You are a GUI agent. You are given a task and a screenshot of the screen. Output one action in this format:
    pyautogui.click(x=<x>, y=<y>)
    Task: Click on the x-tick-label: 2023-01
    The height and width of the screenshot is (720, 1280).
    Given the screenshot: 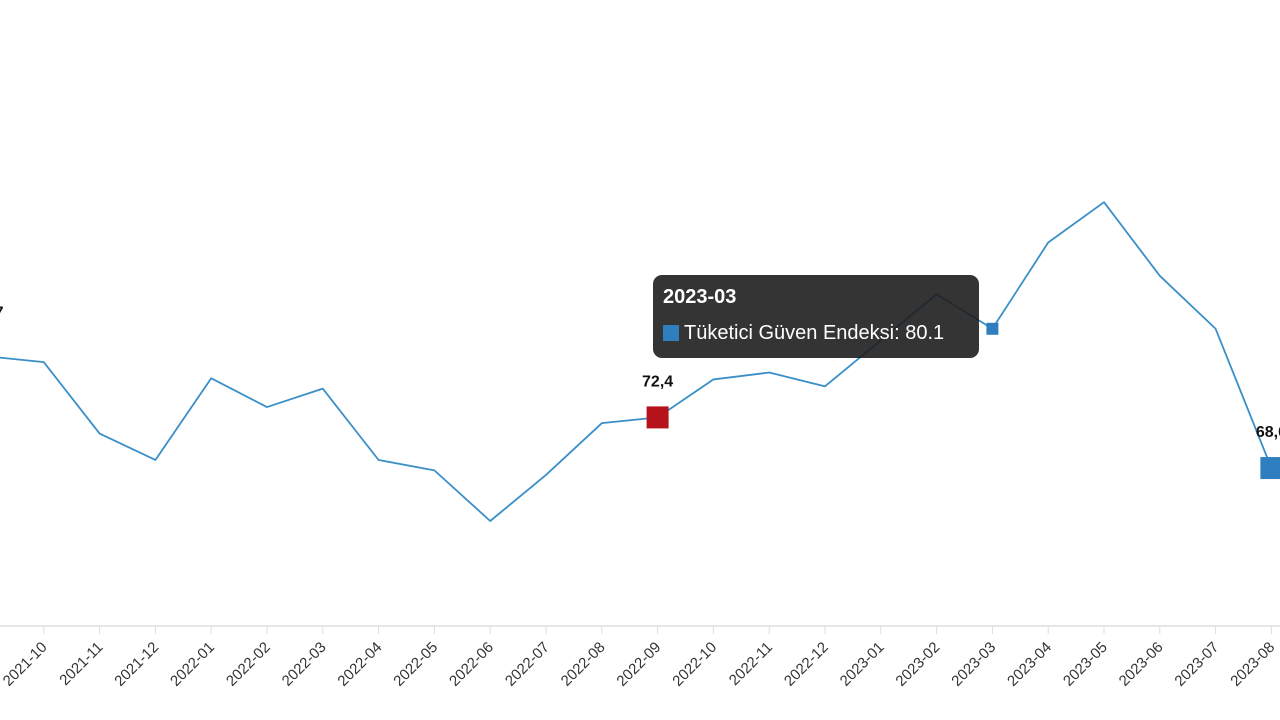 What is the action you would take?
    pyautogui.click(x=862, y=664)
    